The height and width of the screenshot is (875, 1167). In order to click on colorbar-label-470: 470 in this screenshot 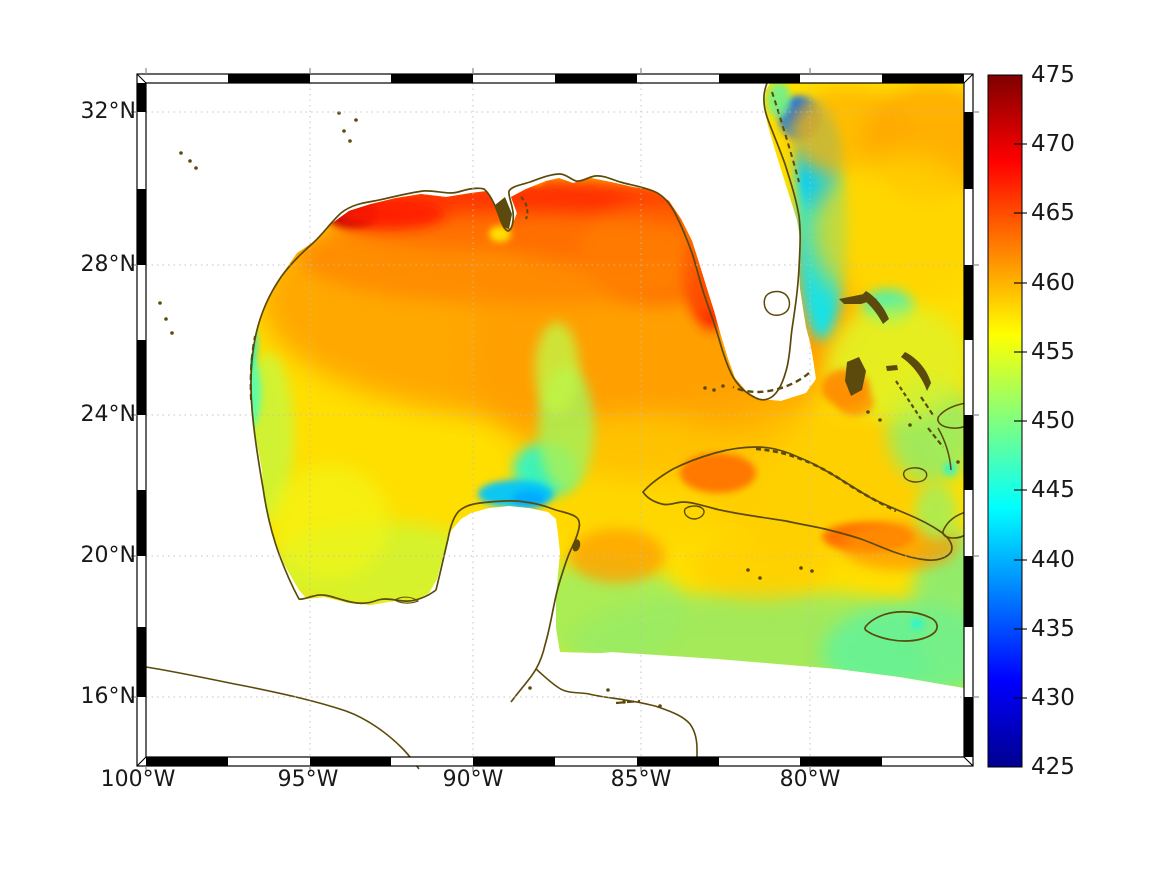, I will do `click(1053, 144)`.